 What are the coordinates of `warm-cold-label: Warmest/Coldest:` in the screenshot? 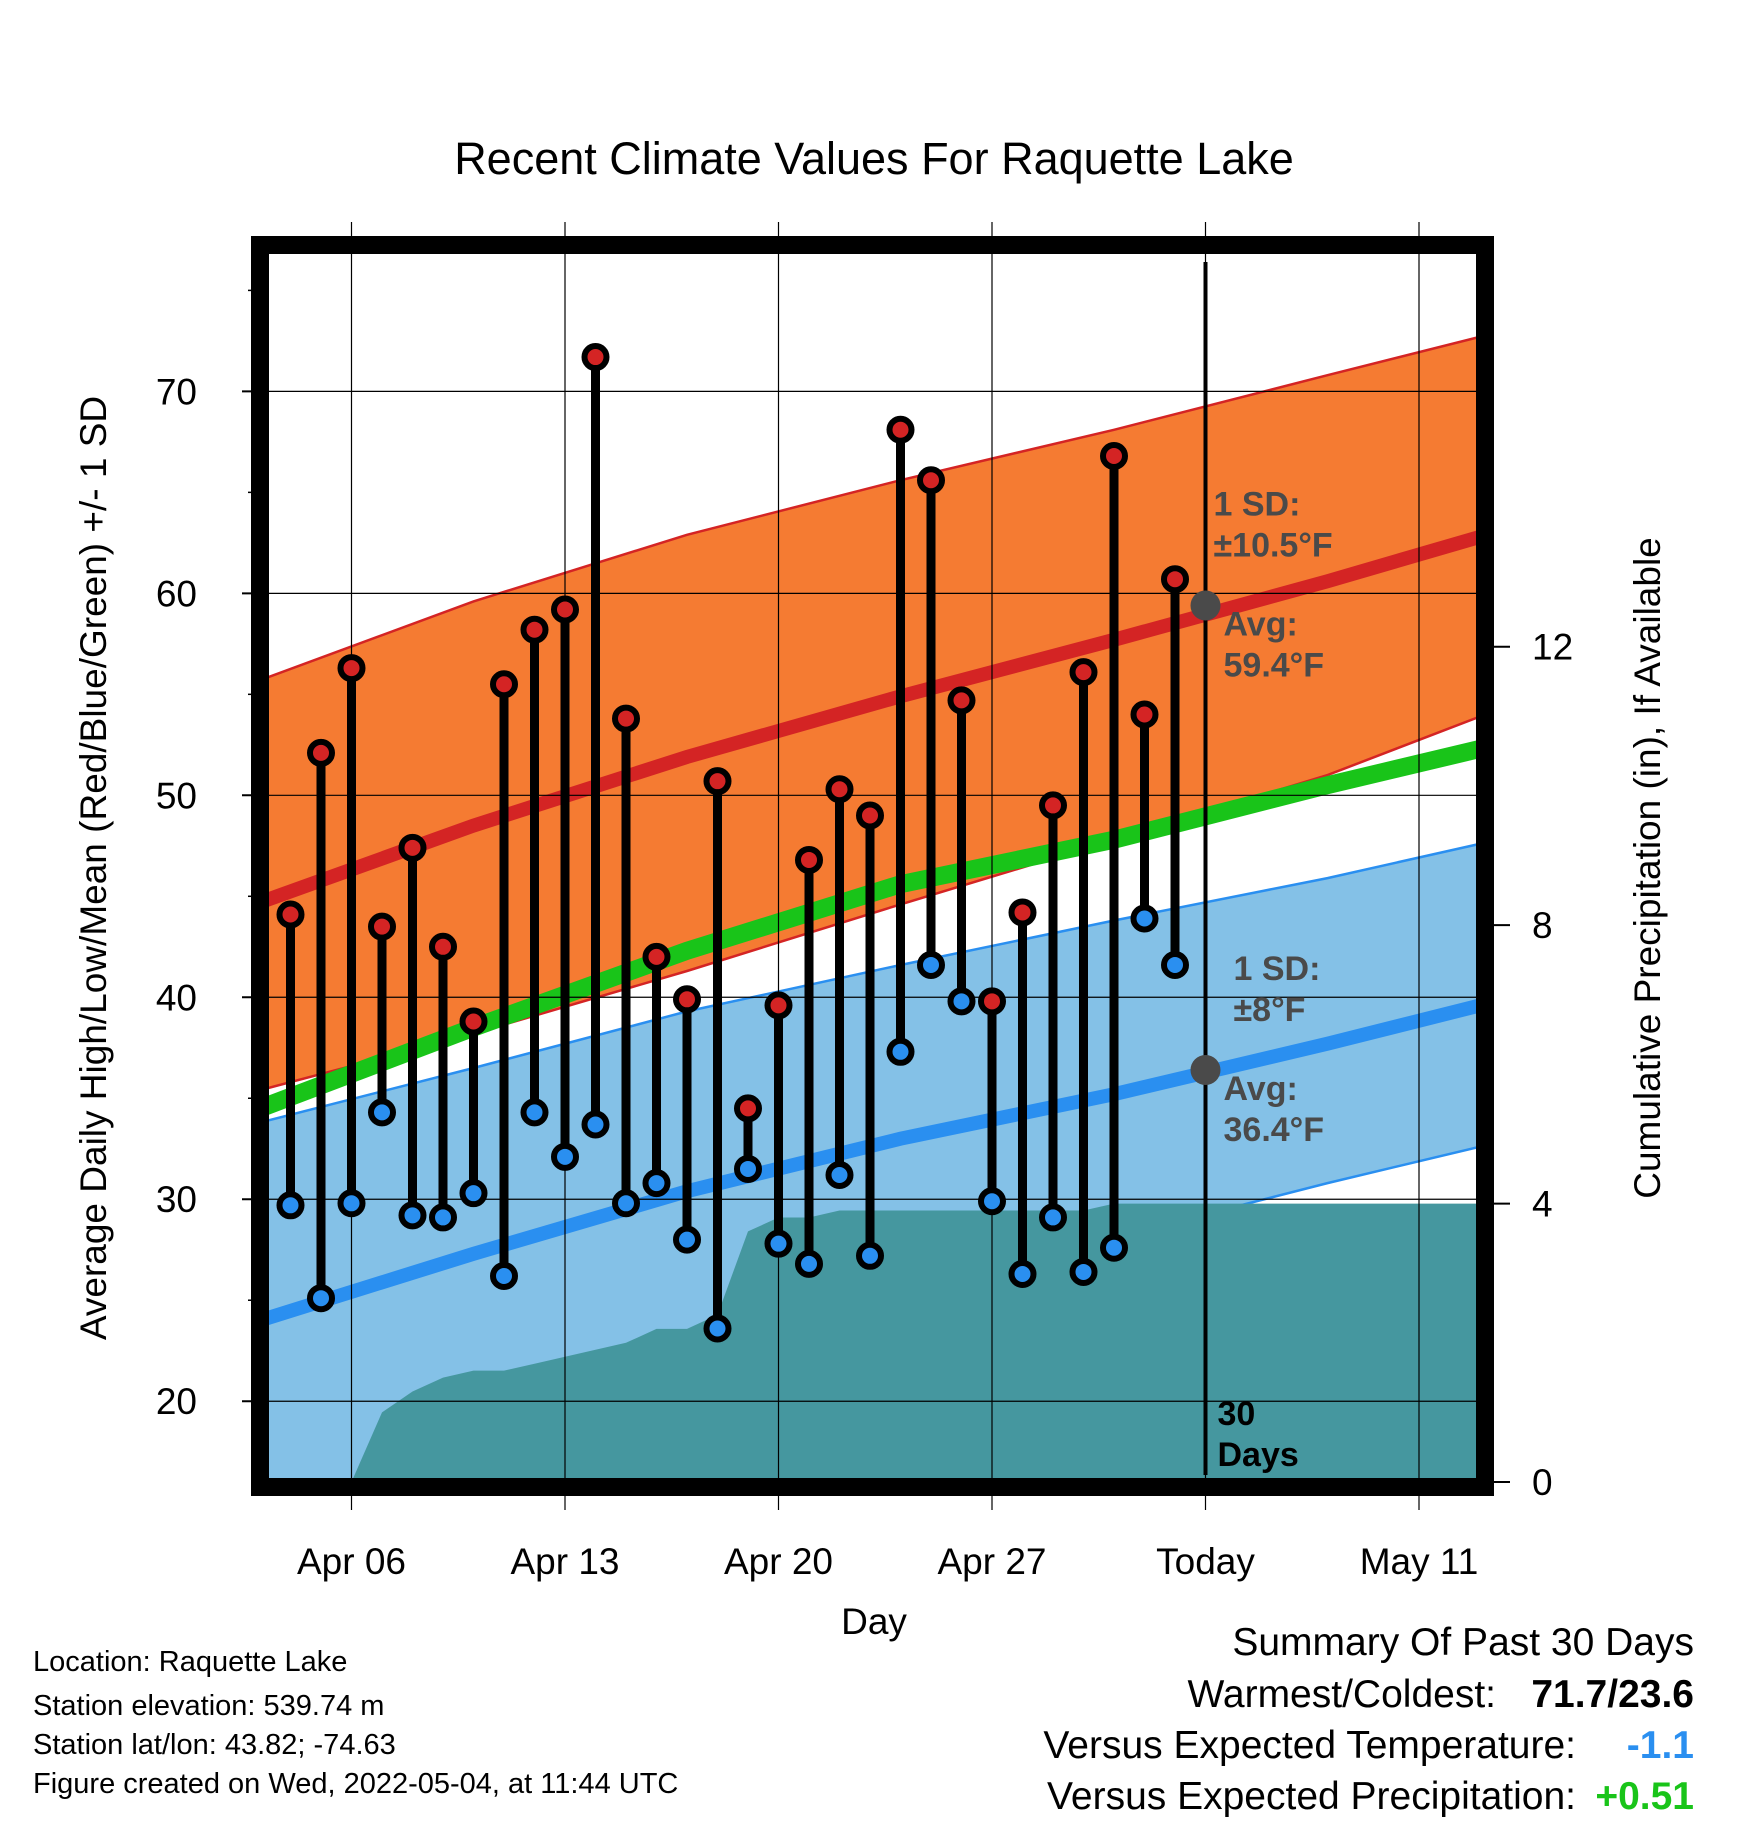 It's located at (1341, 1694).